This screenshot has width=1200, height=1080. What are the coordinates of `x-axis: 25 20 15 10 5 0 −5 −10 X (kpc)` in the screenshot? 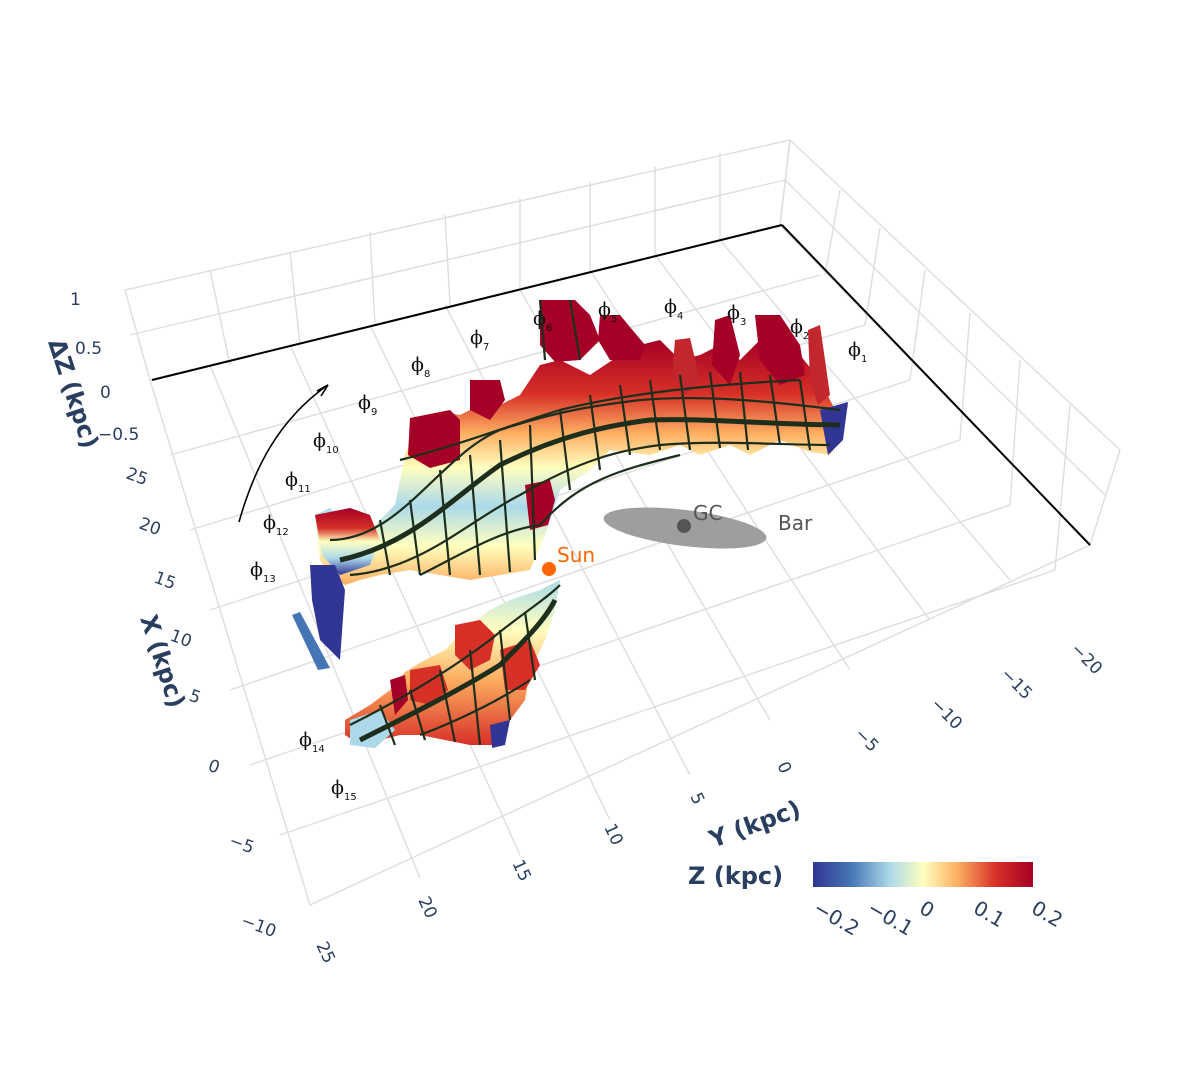 It's located at (201, 703).